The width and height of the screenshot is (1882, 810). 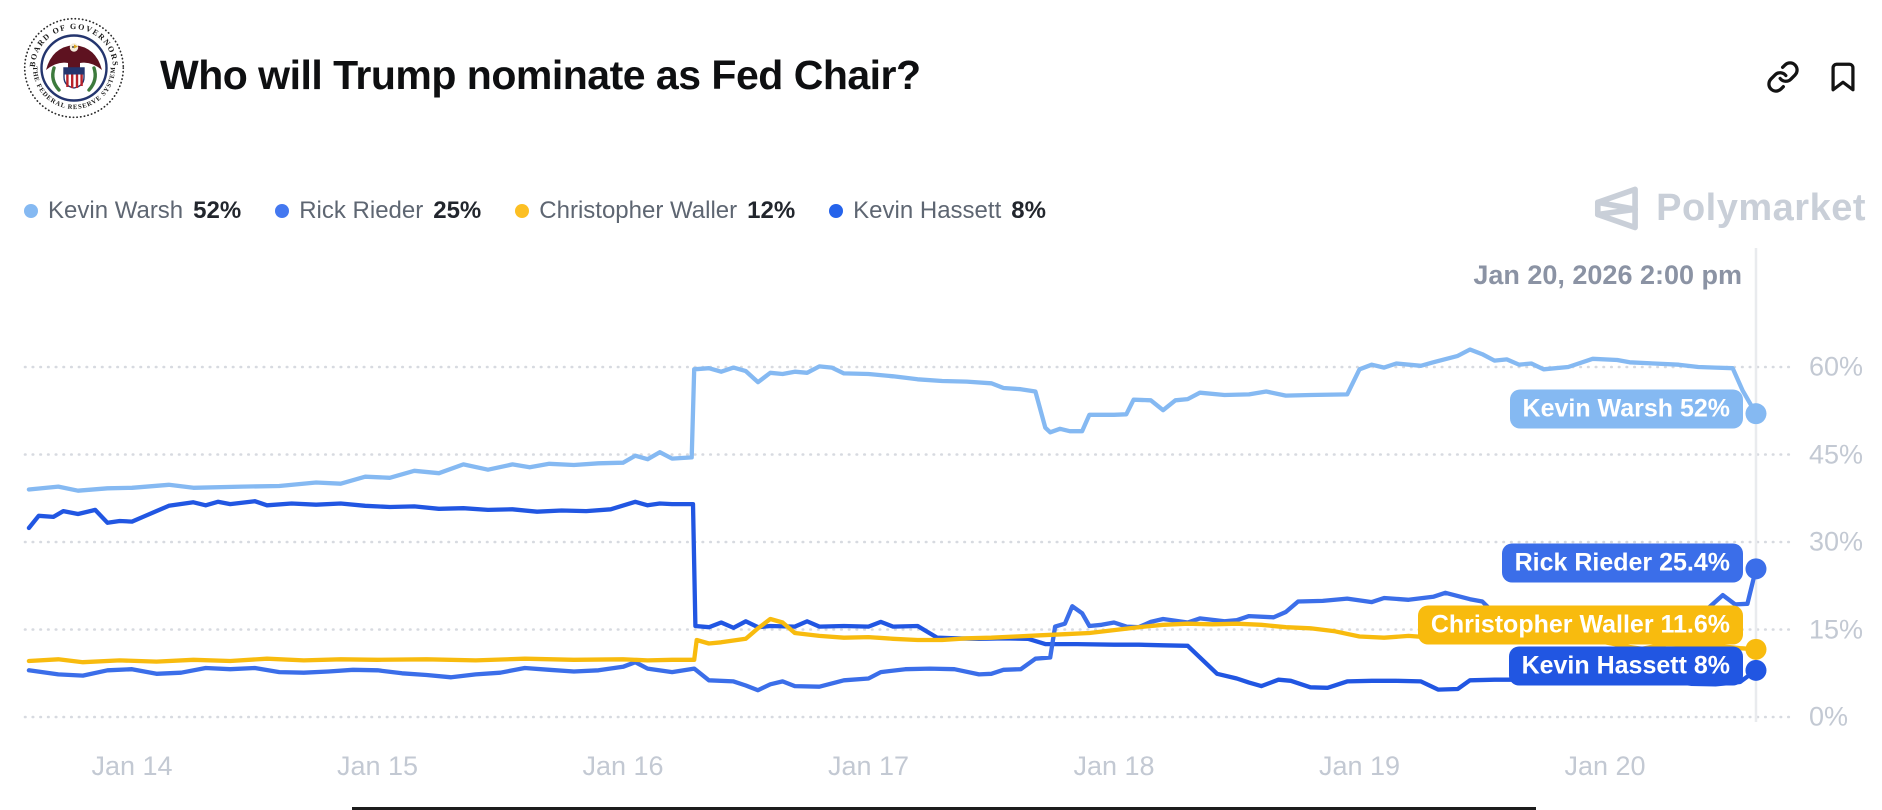 What do you see at coordinates (1756, 569) in the screenshot?
I see `series-end-dot-rick-rieder` at bounding box center [1756, 569].